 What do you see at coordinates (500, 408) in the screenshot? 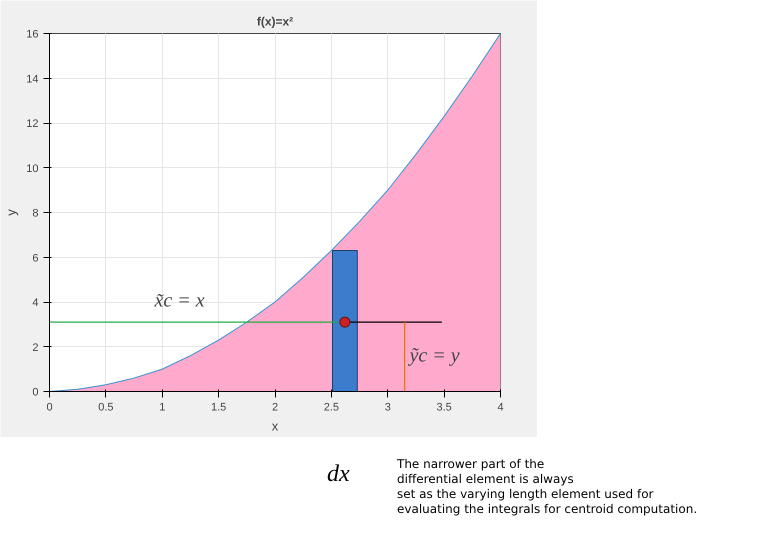
I see `x-tick-label: 4` at bounding box center [500, 408].